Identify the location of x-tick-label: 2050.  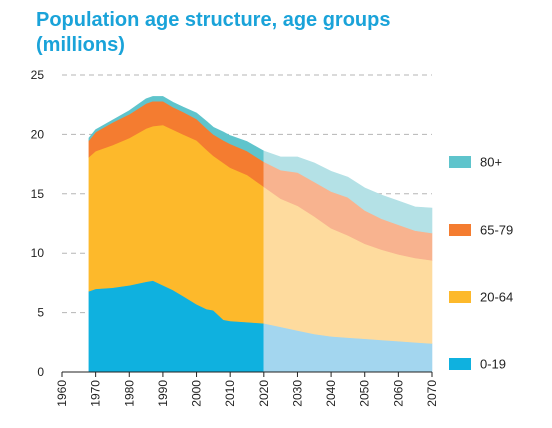
(365, 393).